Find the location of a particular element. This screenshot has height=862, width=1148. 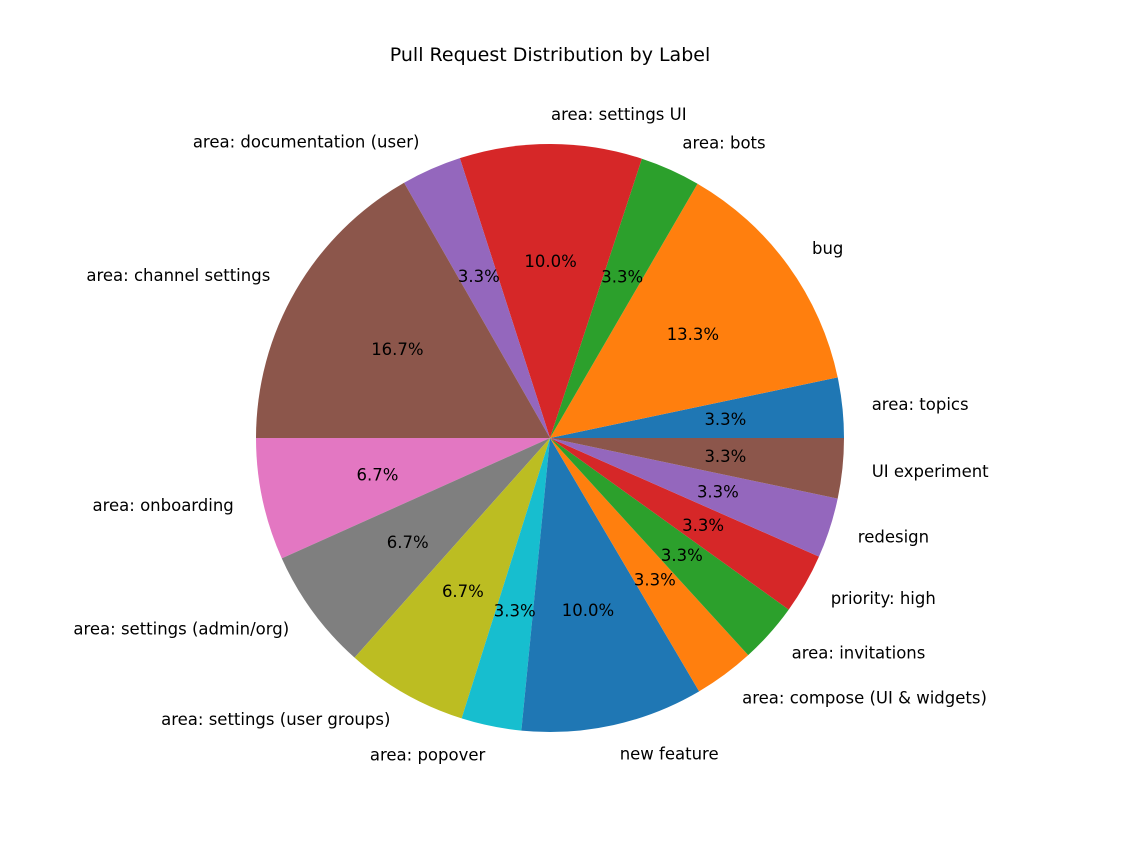

pie-slice-new-feature is located at coordinates (610, 585).